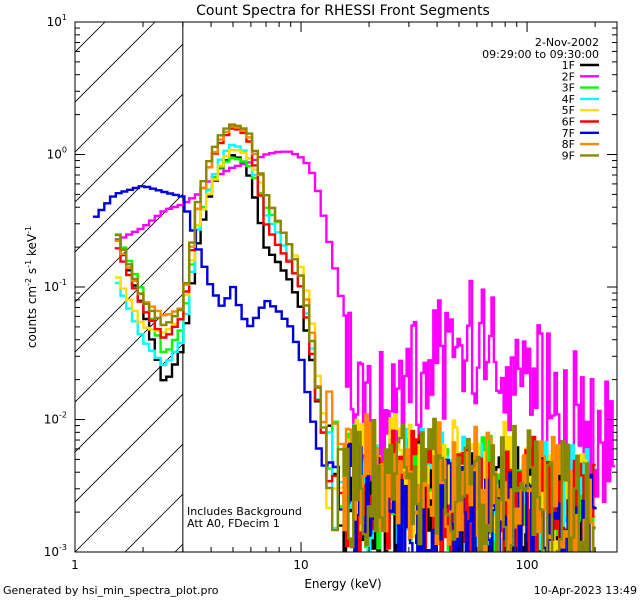  Describe the element at coordinates (343, 11) in the screenshot. I see `chart-title: Count Spectra for RHESSI Front Segments` at that location.